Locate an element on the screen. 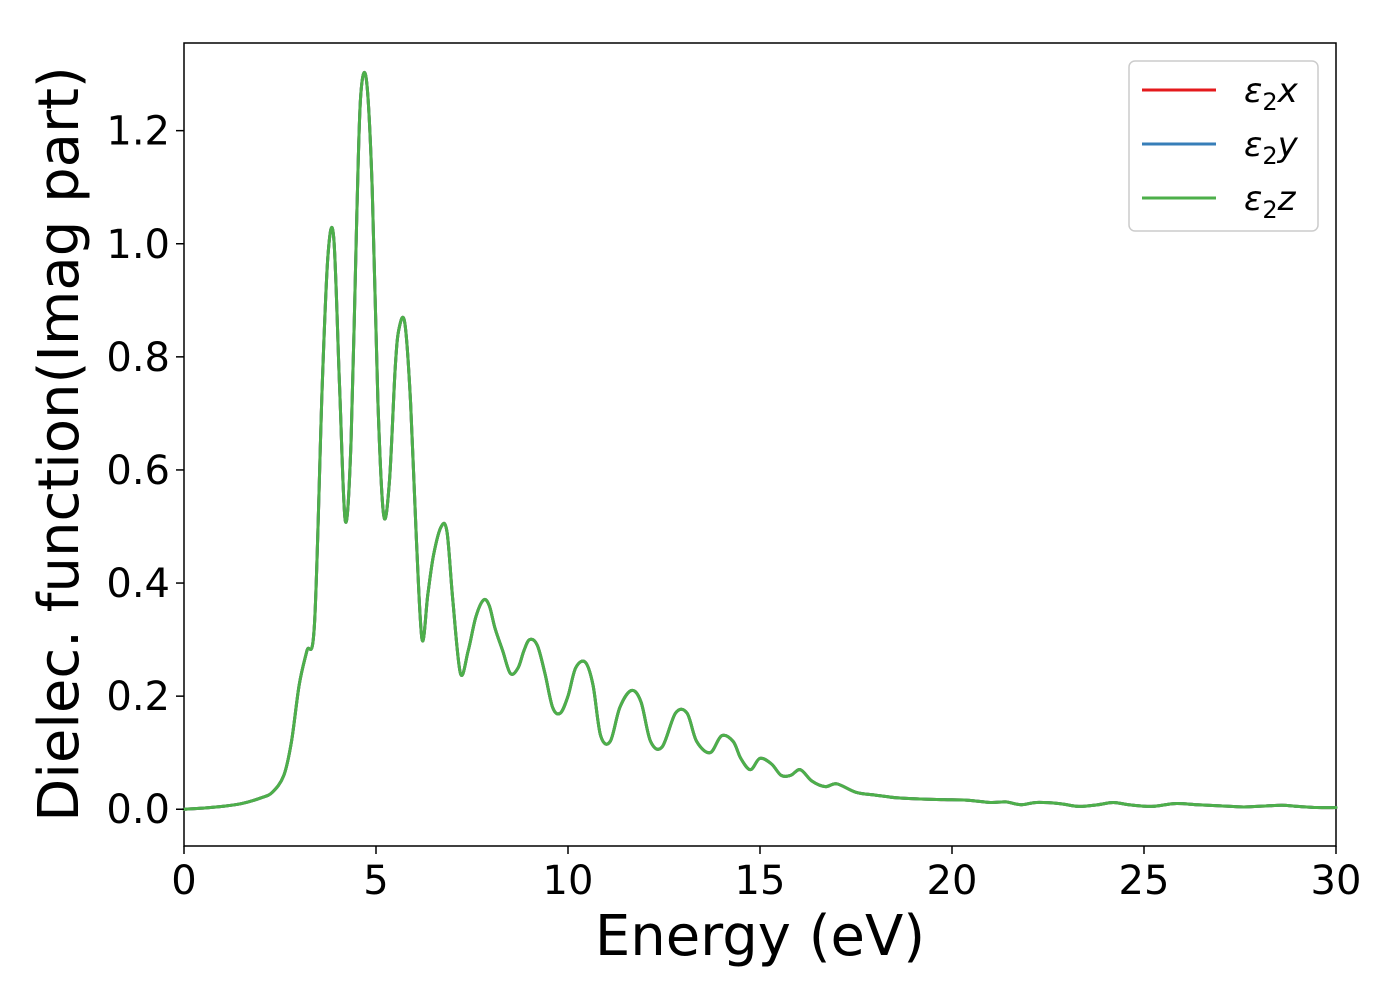 This screenshot has height=1000, width=1400. y-tick-label: 0.8 is located at coordinates (138, 358).